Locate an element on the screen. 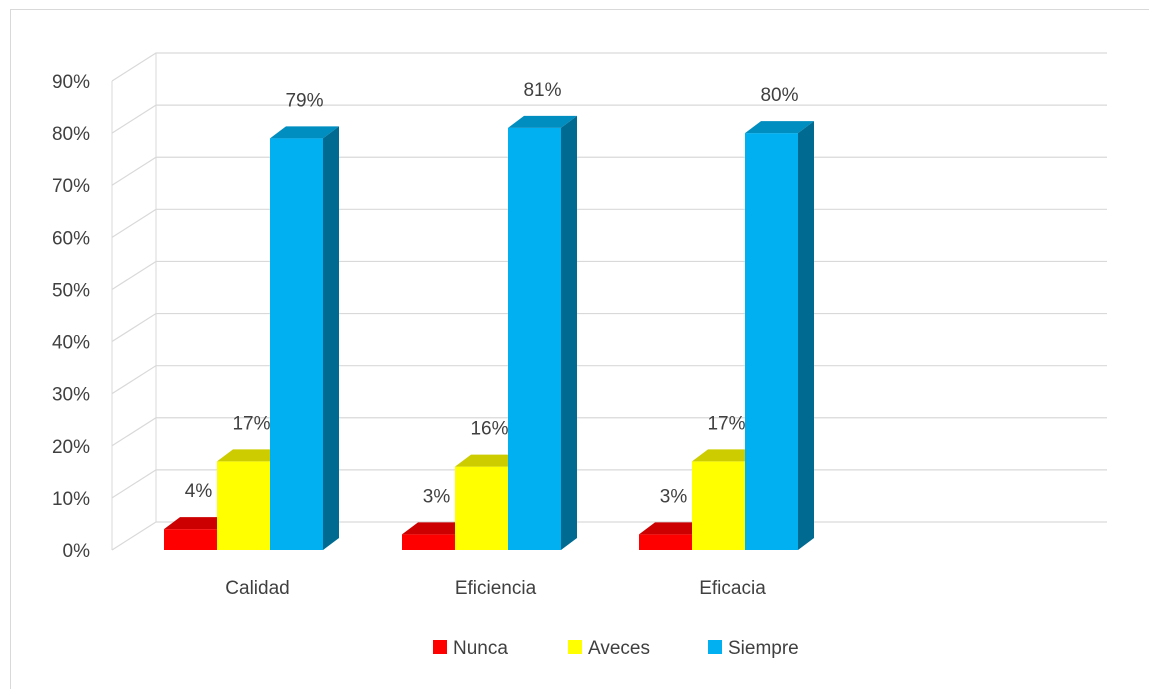 The image size is (1149, 689). legend-item-aveces: Aveces is located at coordinates (609, 648).